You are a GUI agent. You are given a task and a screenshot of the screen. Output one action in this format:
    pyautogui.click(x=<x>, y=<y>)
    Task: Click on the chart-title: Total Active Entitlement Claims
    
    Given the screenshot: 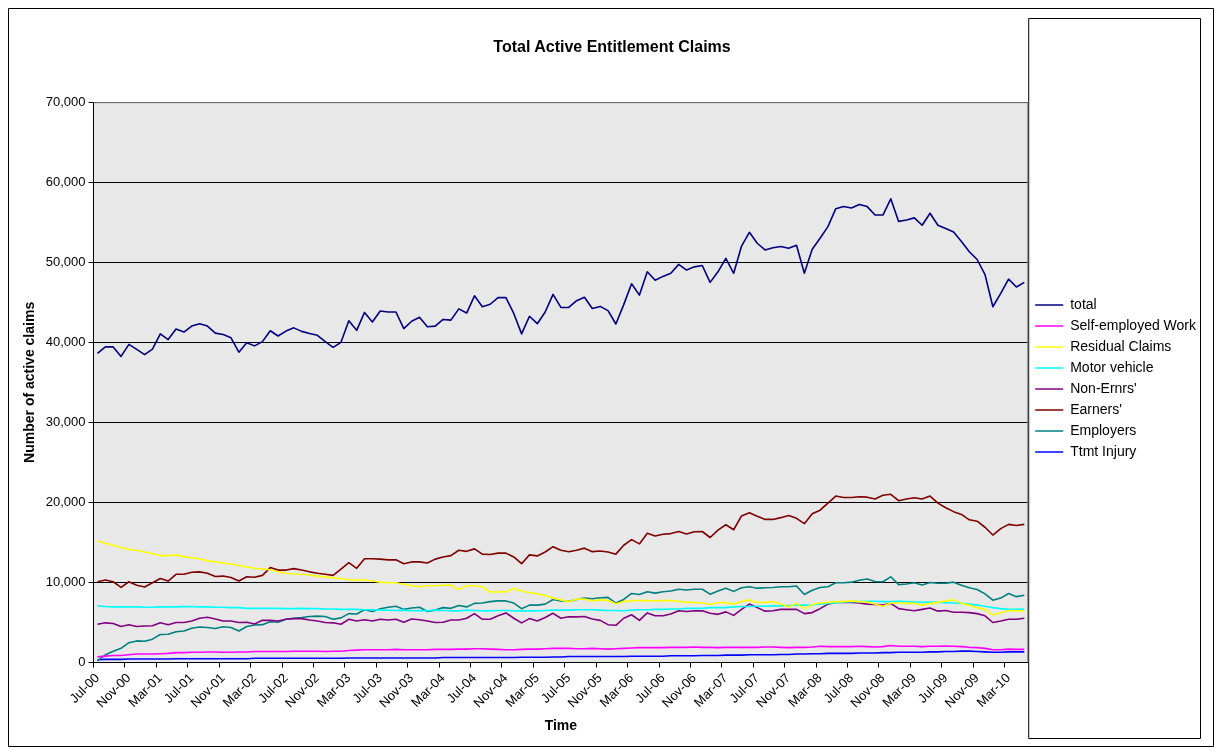 What is the action you would take?
    pyautogui.click(x=612, y=47)
    